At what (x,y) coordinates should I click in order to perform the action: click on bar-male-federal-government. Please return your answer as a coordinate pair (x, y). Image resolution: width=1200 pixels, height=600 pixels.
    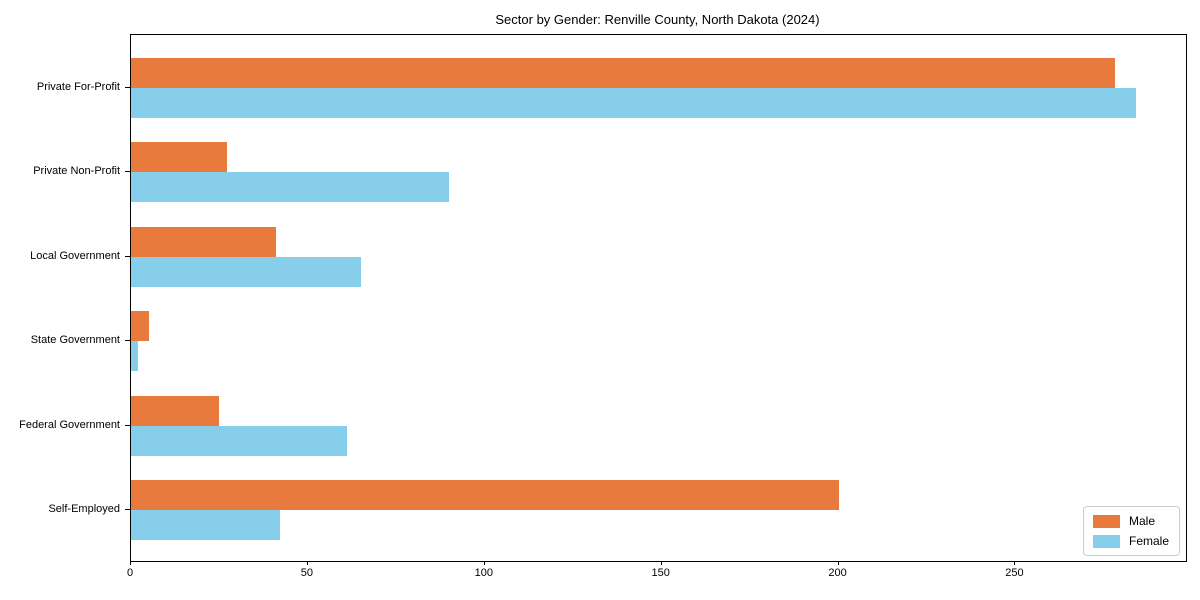
    Looking at the image, I should click on (175, 410).